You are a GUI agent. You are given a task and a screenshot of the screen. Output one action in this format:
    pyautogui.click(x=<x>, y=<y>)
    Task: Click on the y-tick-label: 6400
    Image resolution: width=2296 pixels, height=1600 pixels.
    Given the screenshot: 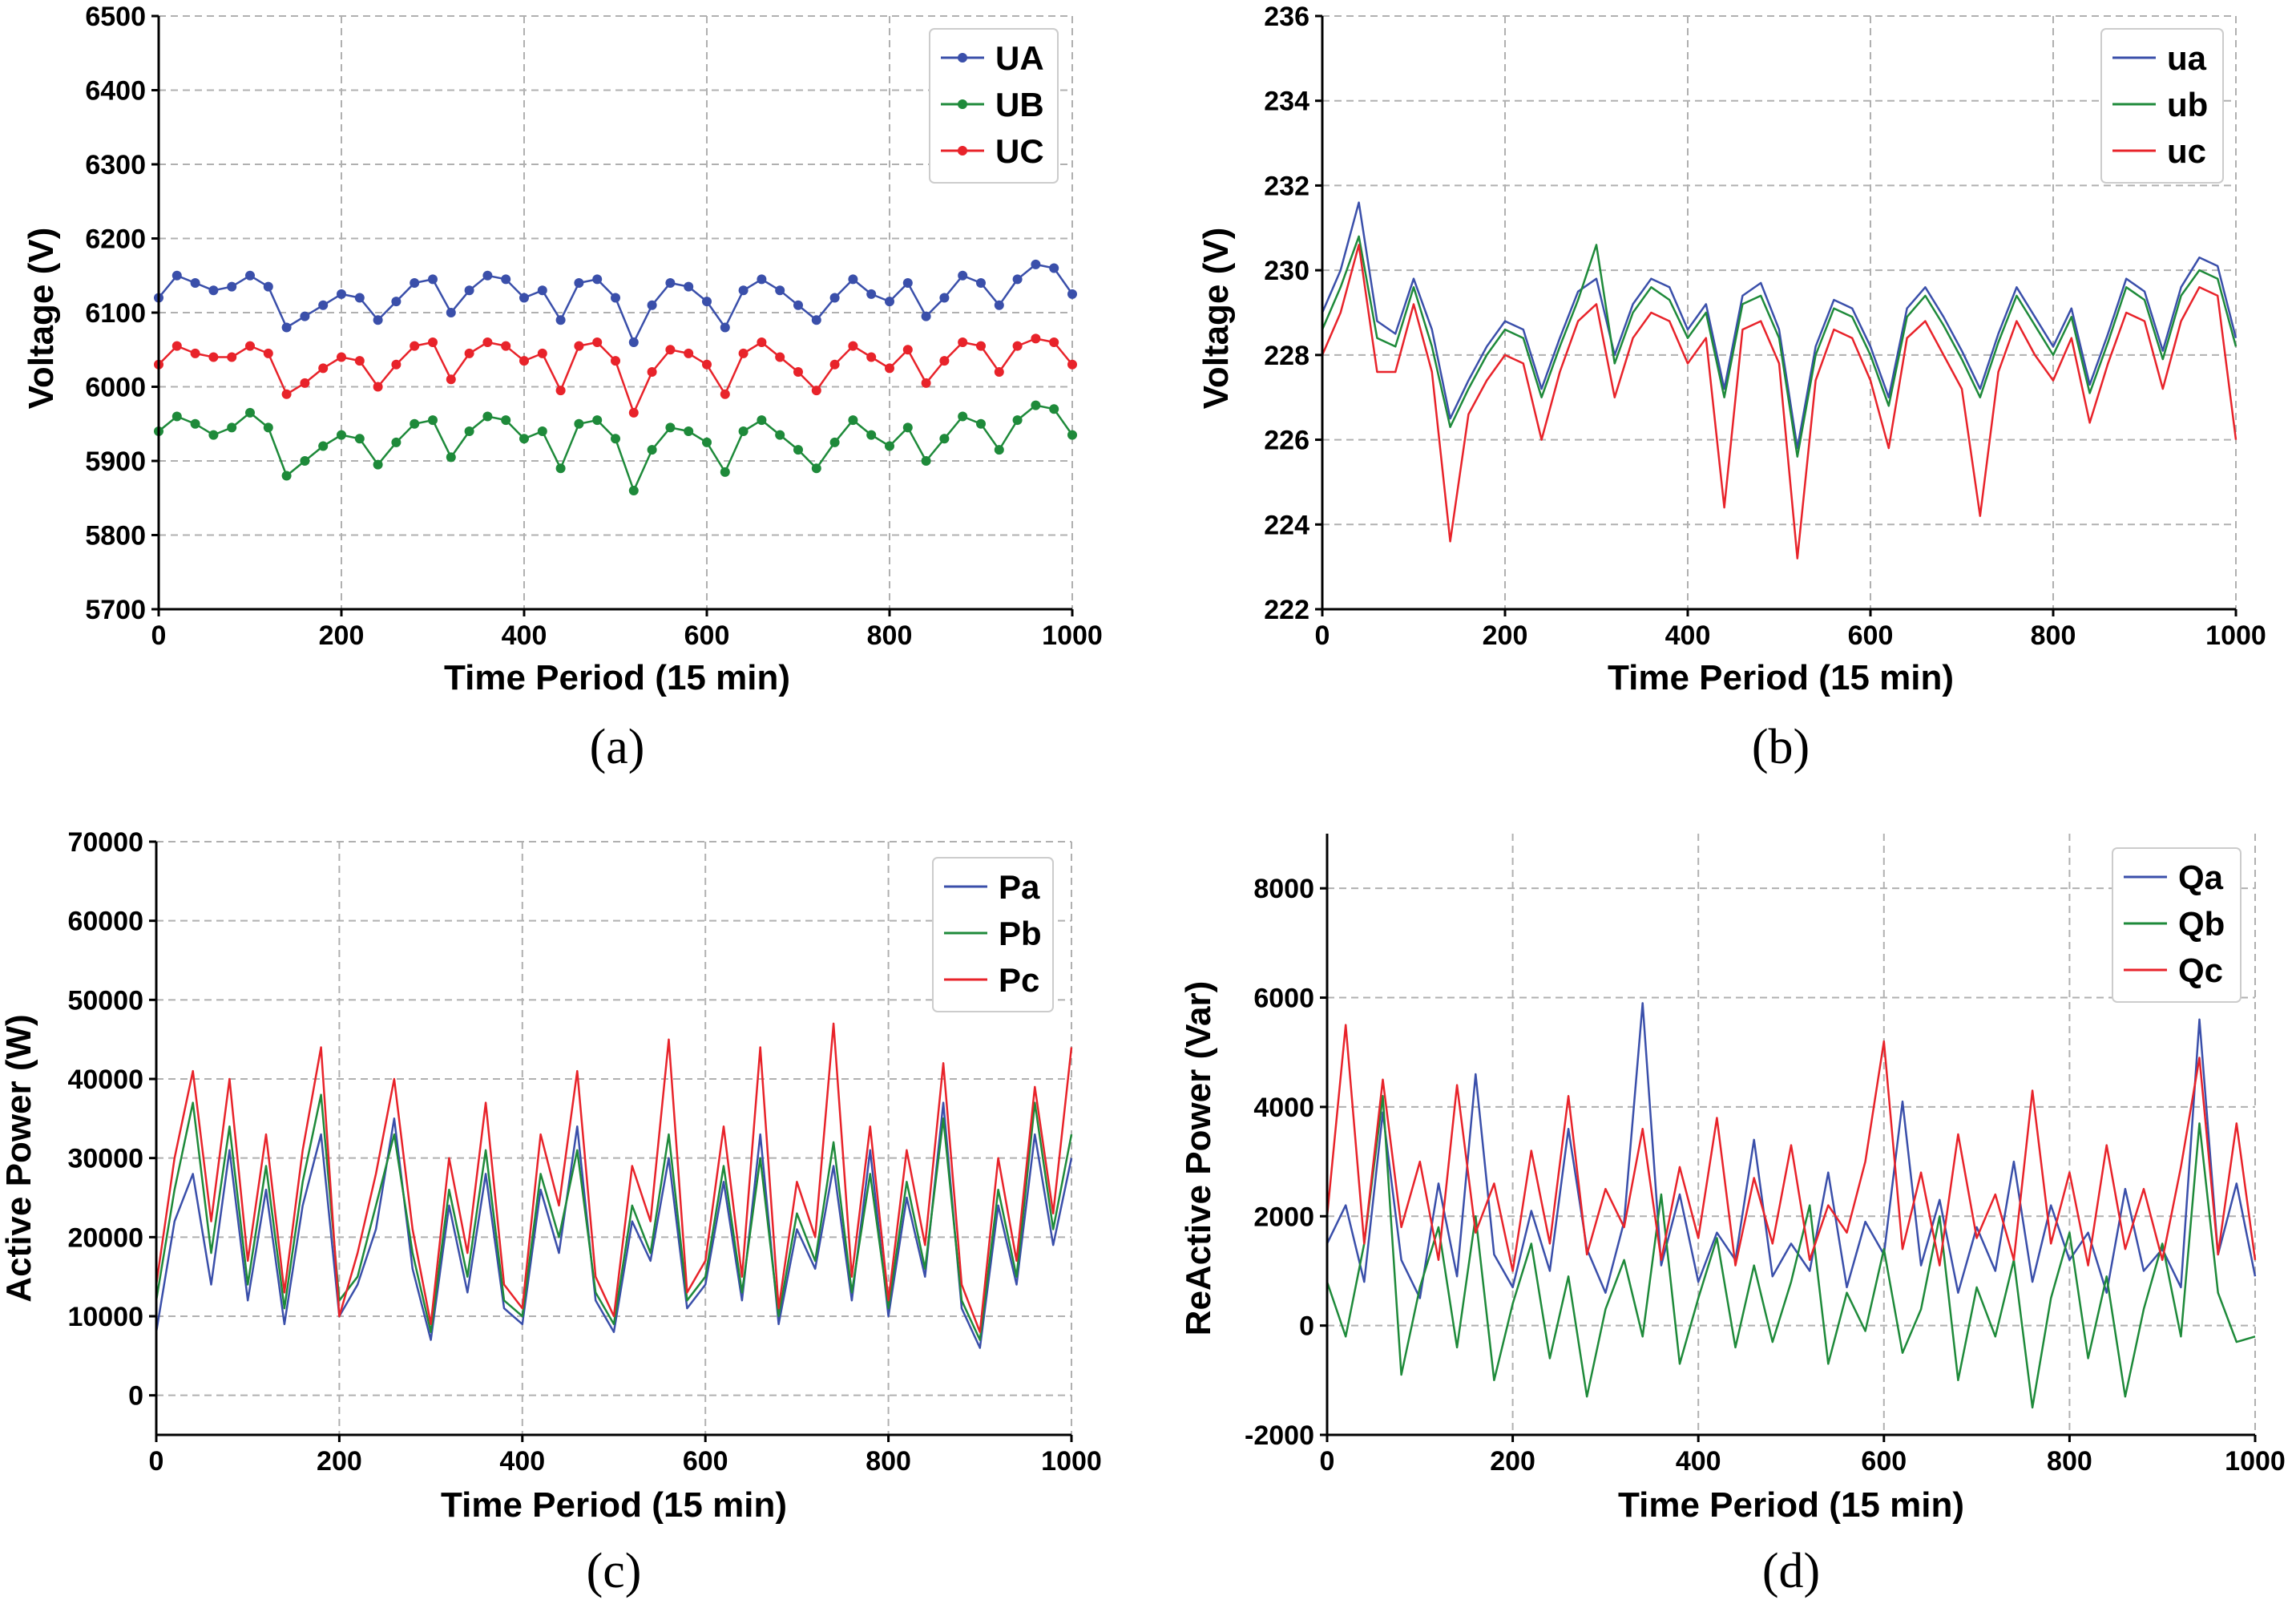 What is the action you would take?
    pyautogui.click(x=115, y=92)
    